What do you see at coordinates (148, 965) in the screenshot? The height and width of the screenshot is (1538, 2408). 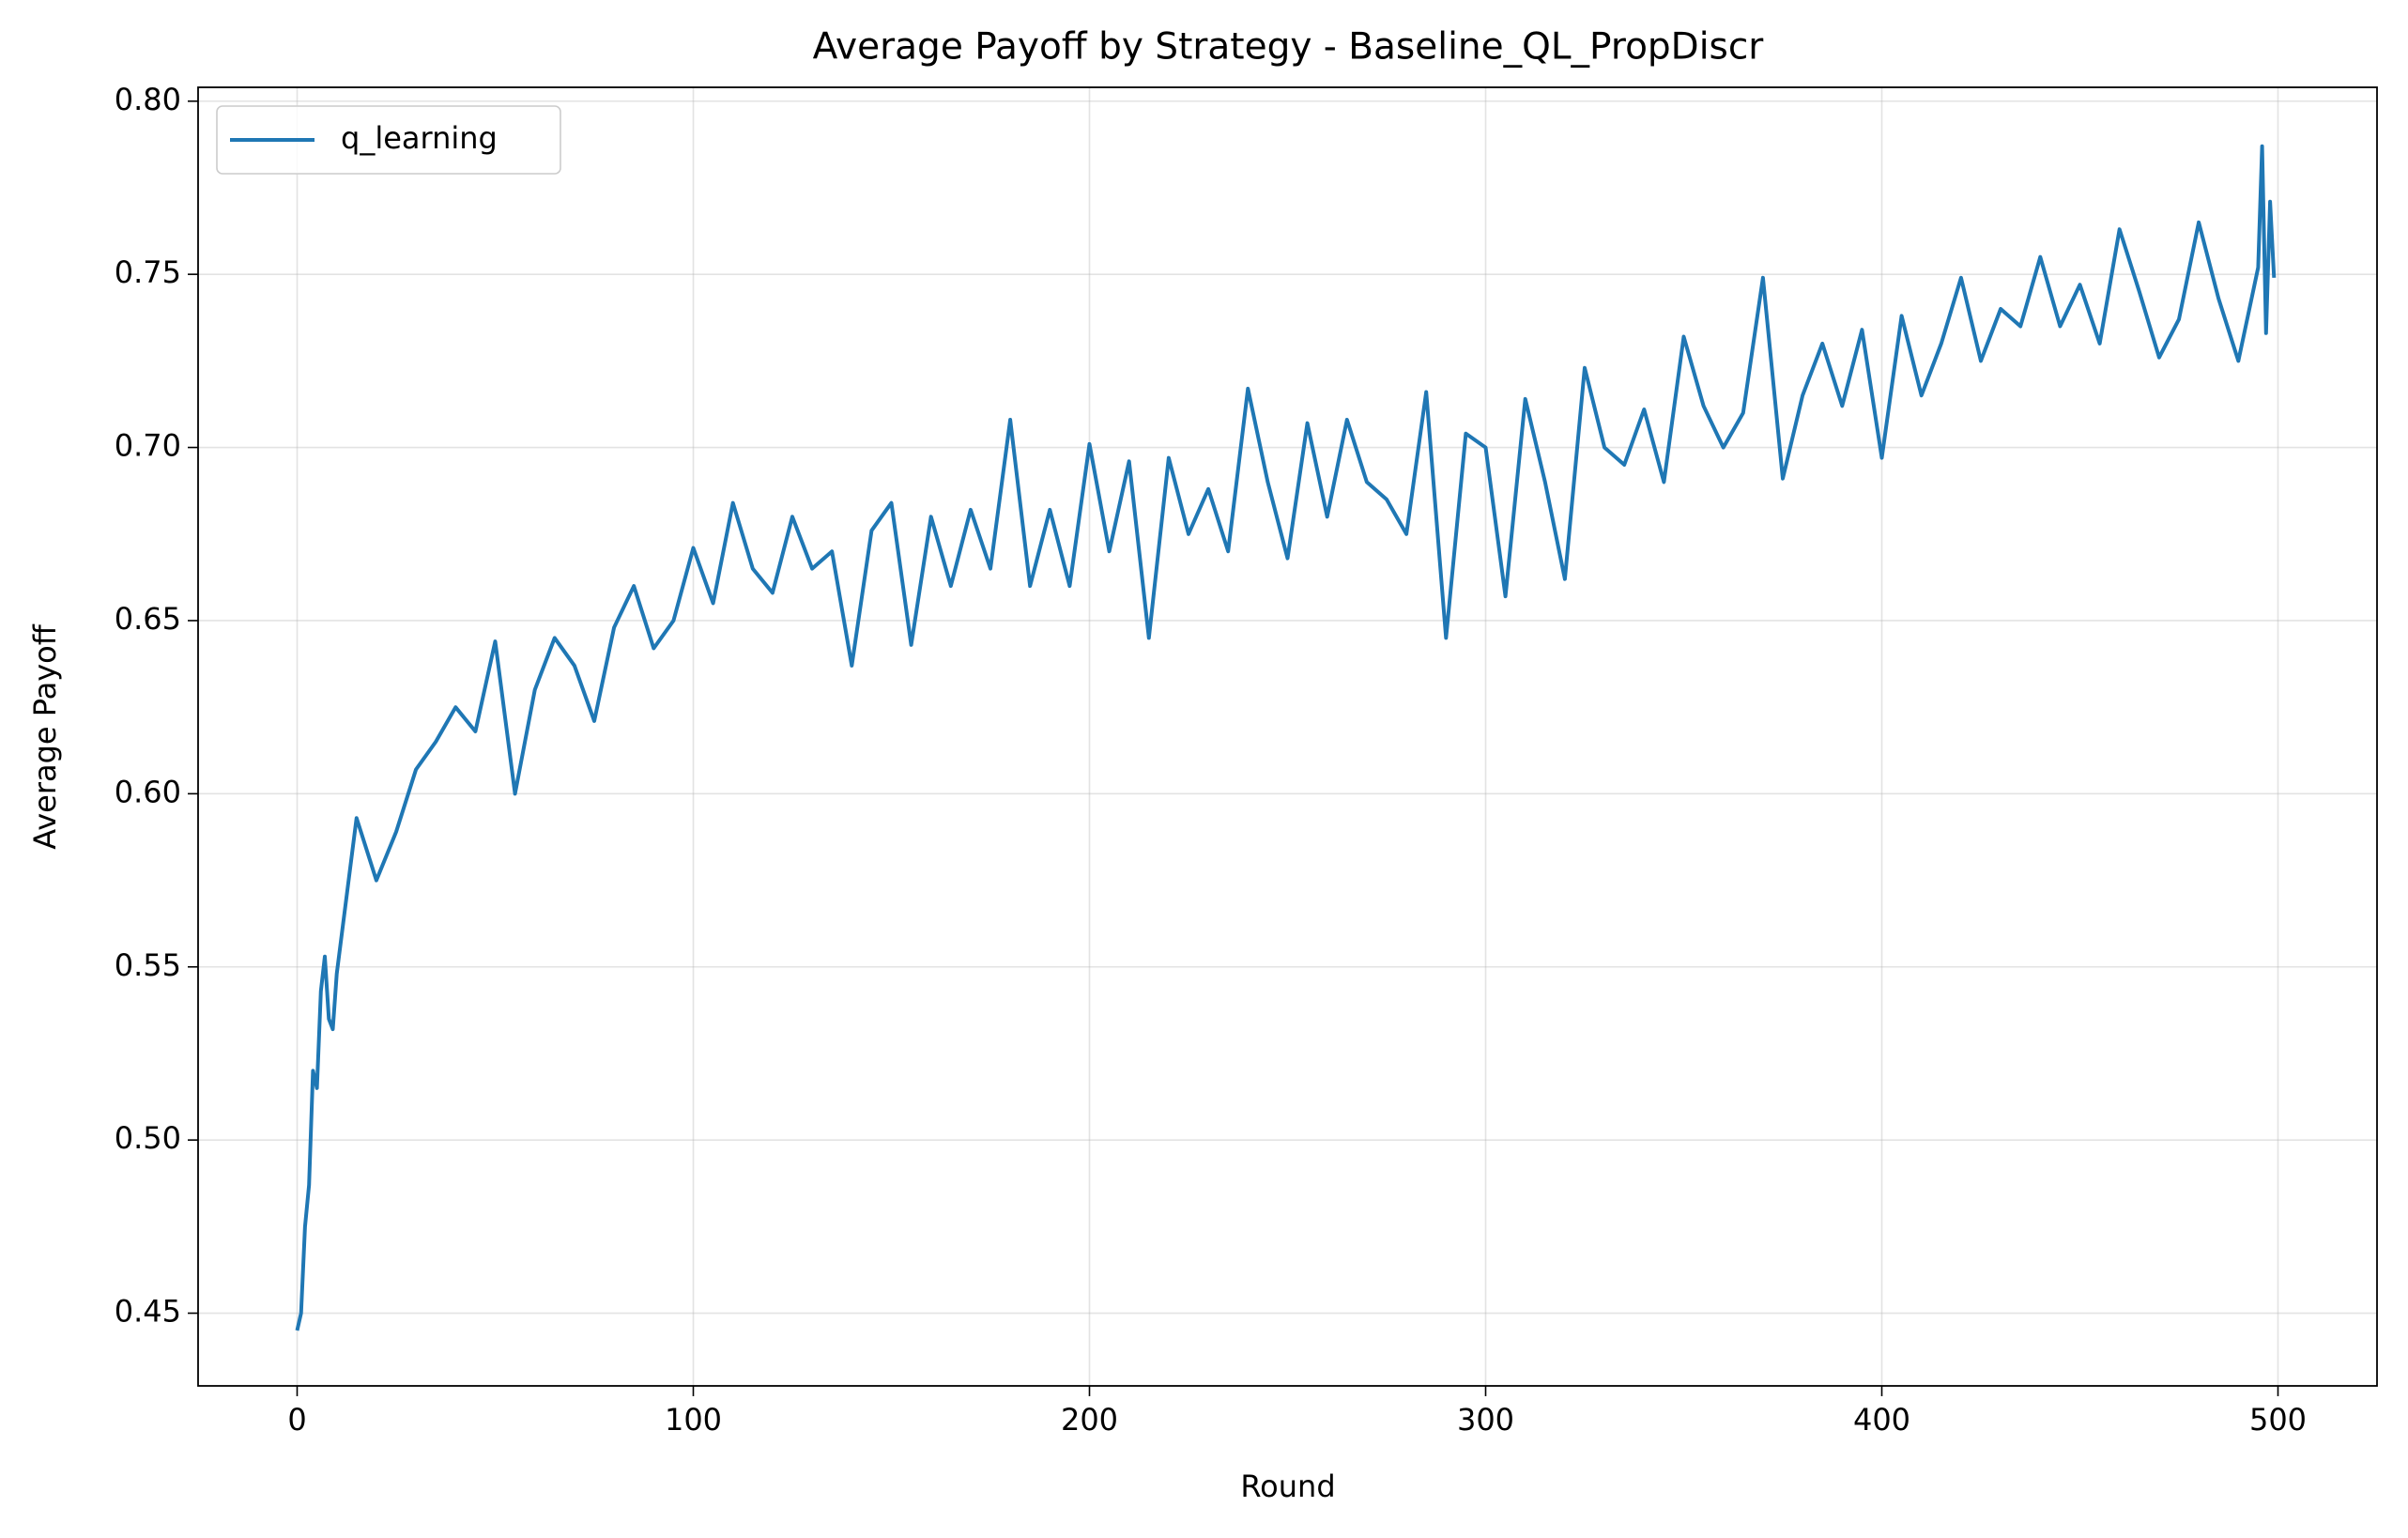 I see `y-tick-label: 0.55` at bounding box center [148, 965].